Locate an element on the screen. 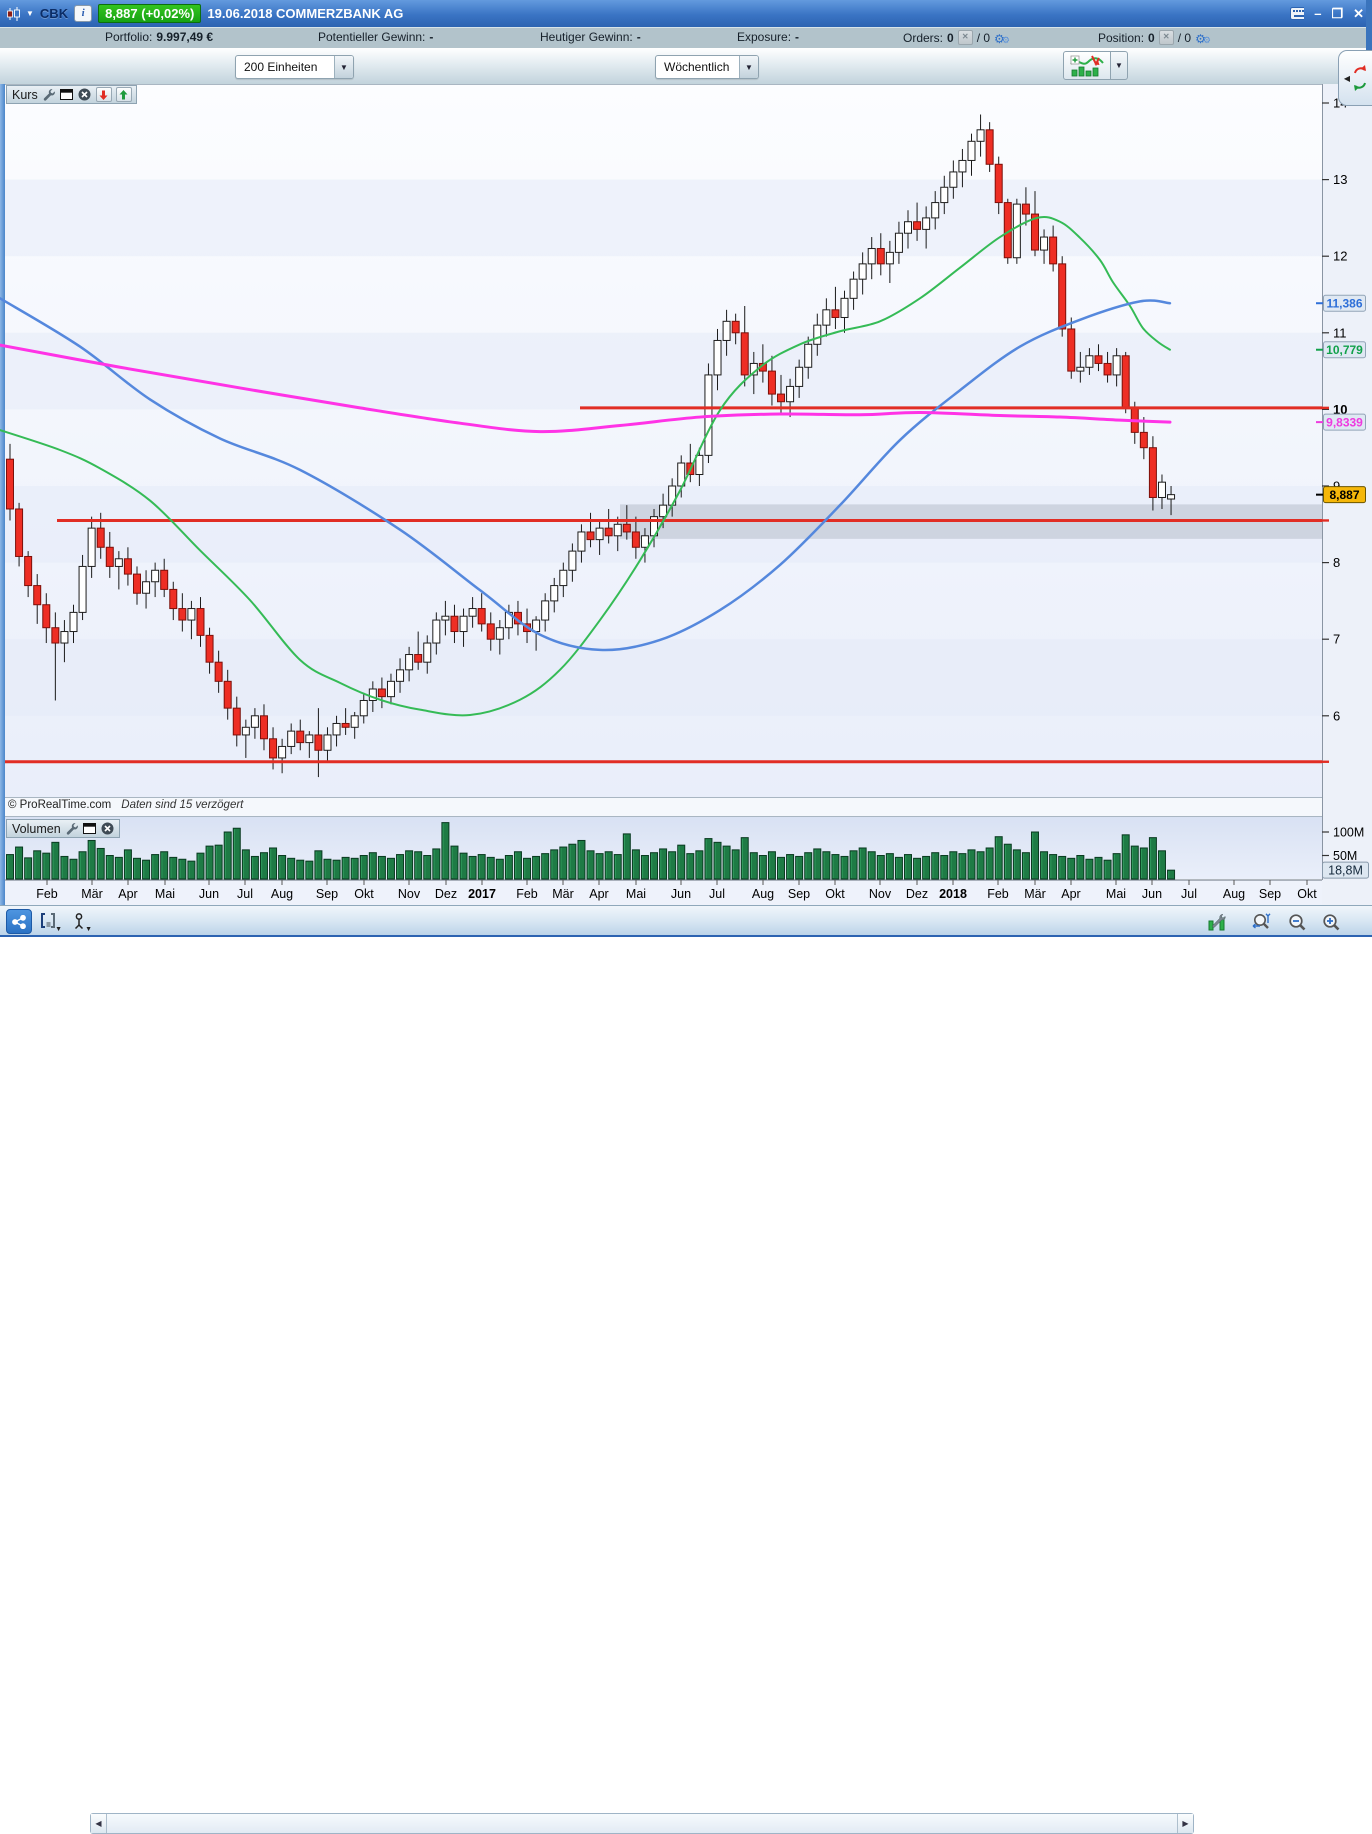 The height and width of the screenshot is (1834, 1372). svg-text: 12 is located at coordinates (1340, 256).